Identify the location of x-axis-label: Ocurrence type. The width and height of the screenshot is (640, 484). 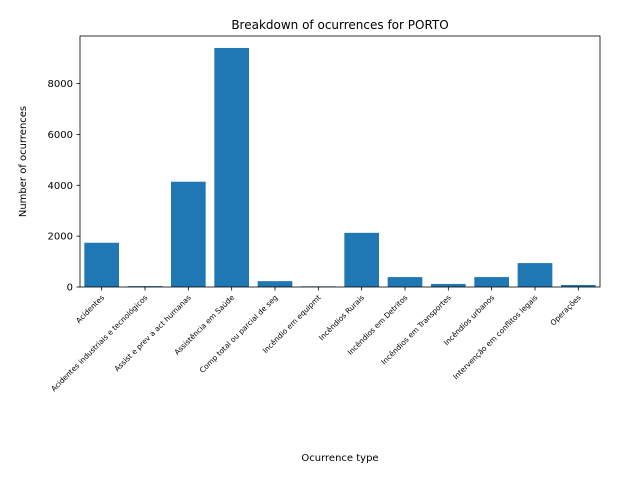
(339, 458).